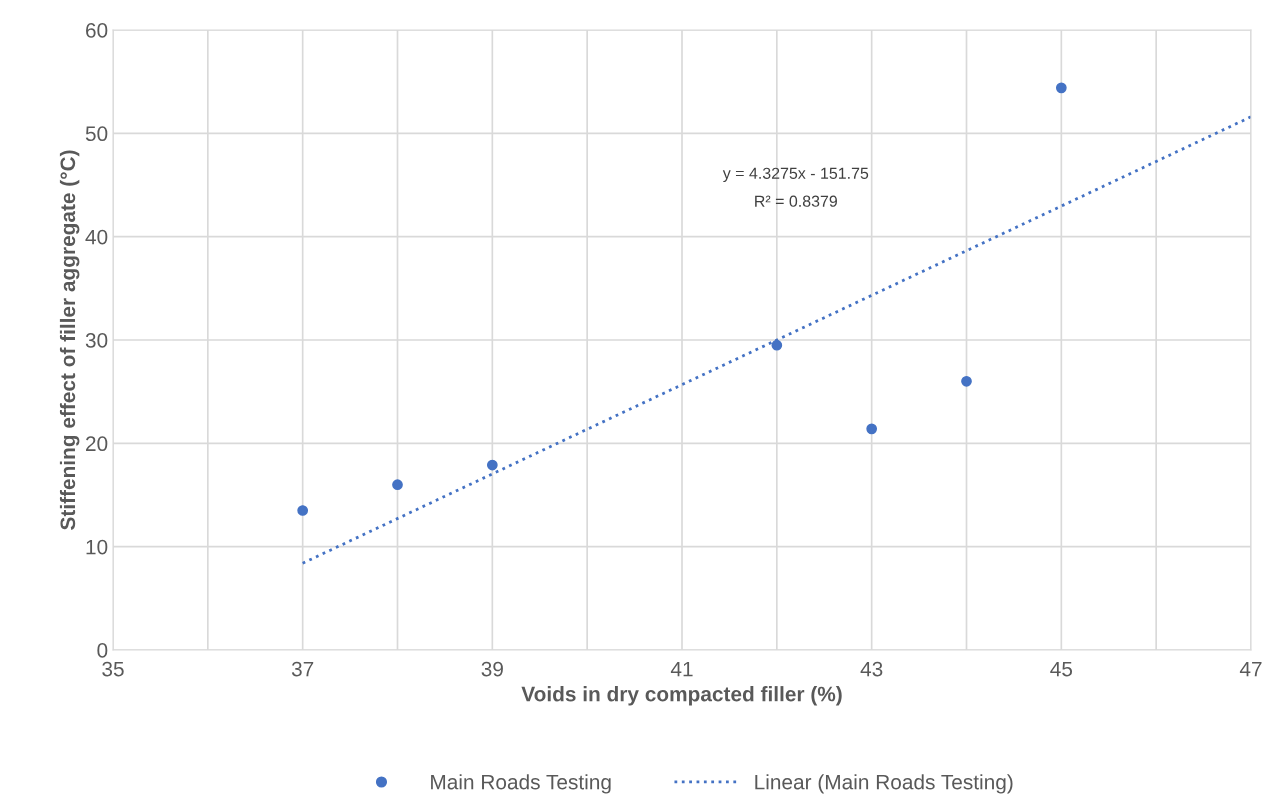 Image resolution: width=1287 pixels, height=800 pixels. Describe the element at coordinates (521, 784) in the screenshot. I see `legend-label: Main Roads Testing` at that location.